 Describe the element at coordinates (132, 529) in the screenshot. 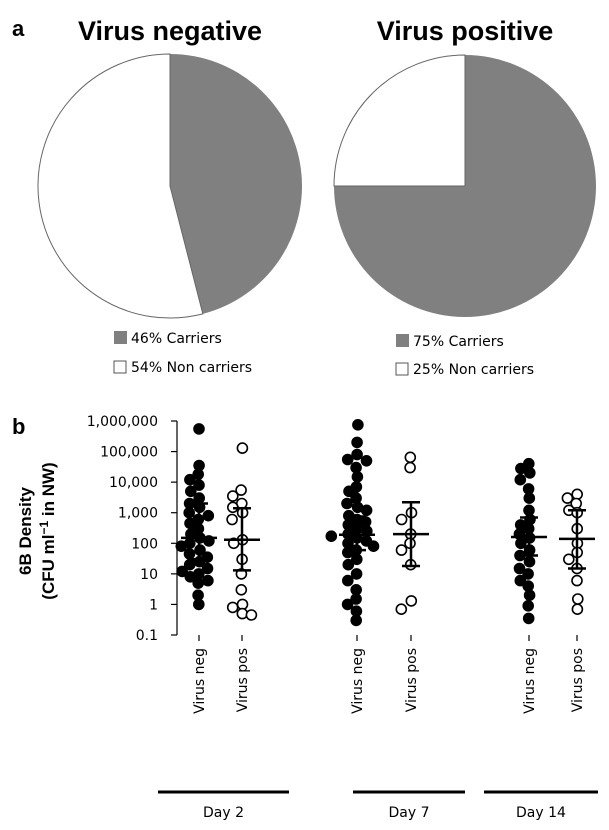

I see `y-ticks: 0.1 1 10 100 1,000 10,000 100,000 1,000,000` at that location.